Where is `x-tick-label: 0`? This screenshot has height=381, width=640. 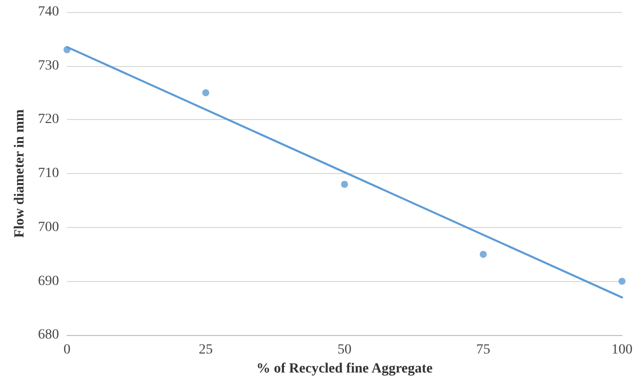 x-tick-label: 0 is located at coordinates (67, 350).